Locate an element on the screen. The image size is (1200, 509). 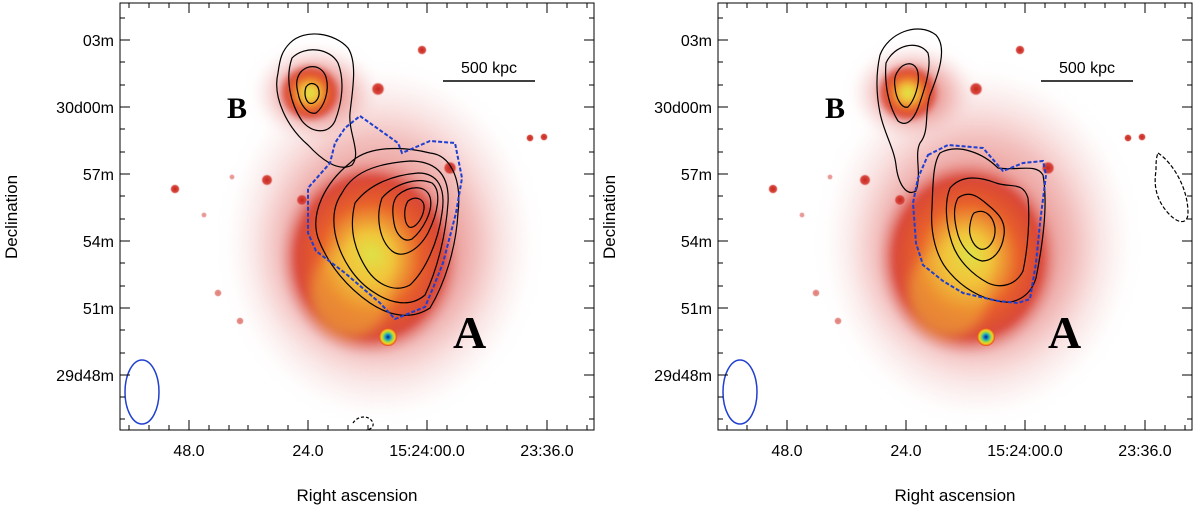
left-x-tick-label: 24.0 is located at coordinates (307, 451).